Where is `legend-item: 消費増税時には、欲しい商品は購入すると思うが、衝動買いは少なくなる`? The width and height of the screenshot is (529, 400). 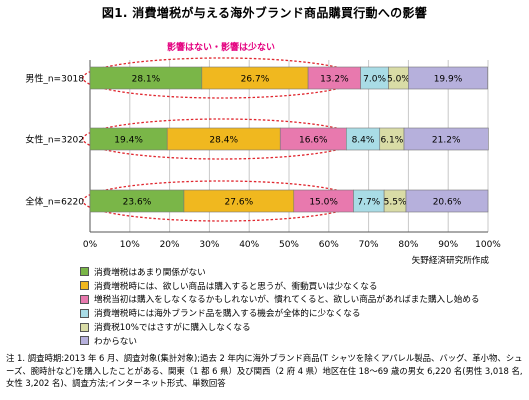 legend-item: 消費増税時には、欲しい商品は購入すると思うが、衝動買いは少なくなる is located at coordinates (300, 286).